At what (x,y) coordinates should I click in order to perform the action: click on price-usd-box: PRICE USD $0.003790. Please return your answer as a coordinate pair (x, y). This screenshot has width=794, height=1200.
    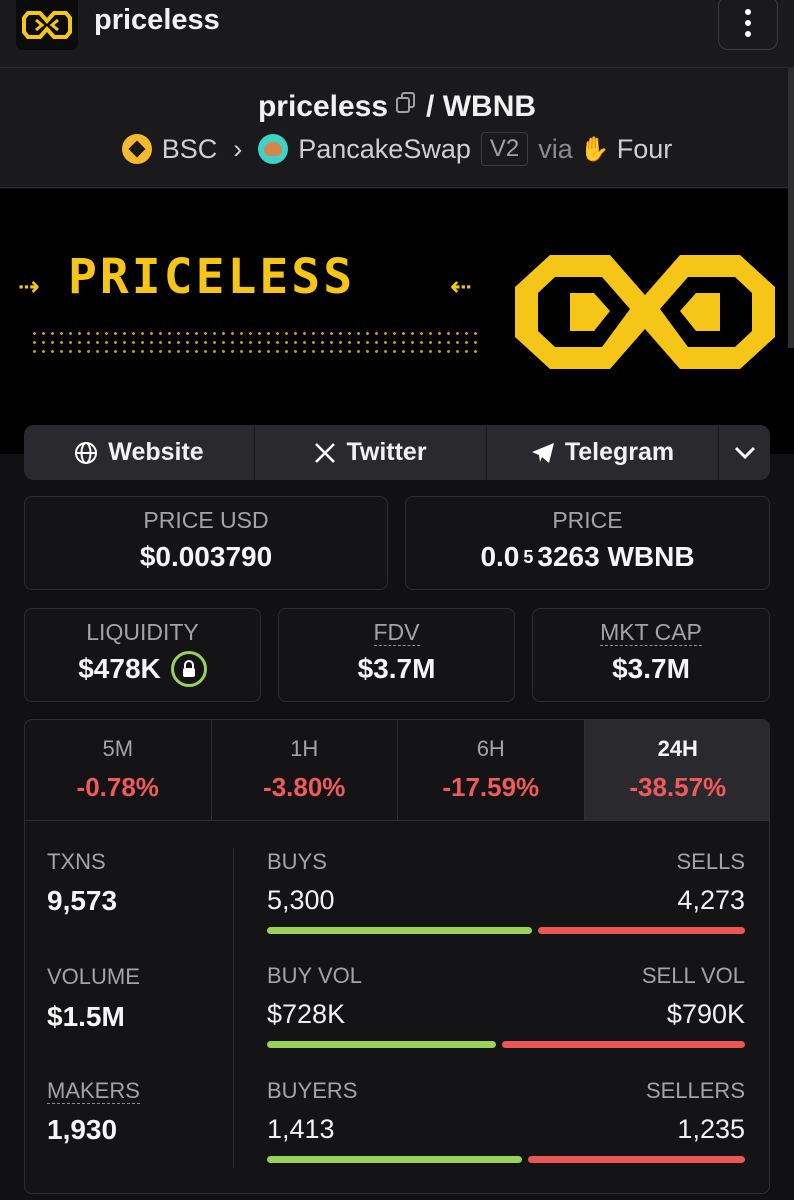
    Looking at the image, I should click on (206, 543).